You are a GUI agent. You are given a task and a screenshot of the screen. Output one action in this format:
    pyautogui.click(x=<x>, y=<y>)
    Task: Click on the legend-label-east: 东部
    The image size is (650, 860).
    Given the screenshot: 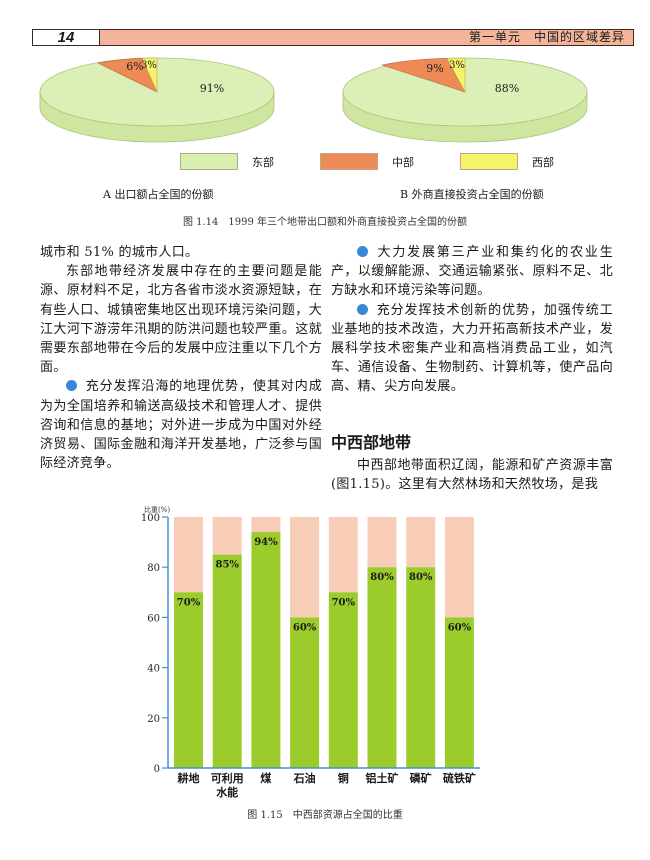 What is the action you would take?
    pyautogui.click(x=263, y=162)
    